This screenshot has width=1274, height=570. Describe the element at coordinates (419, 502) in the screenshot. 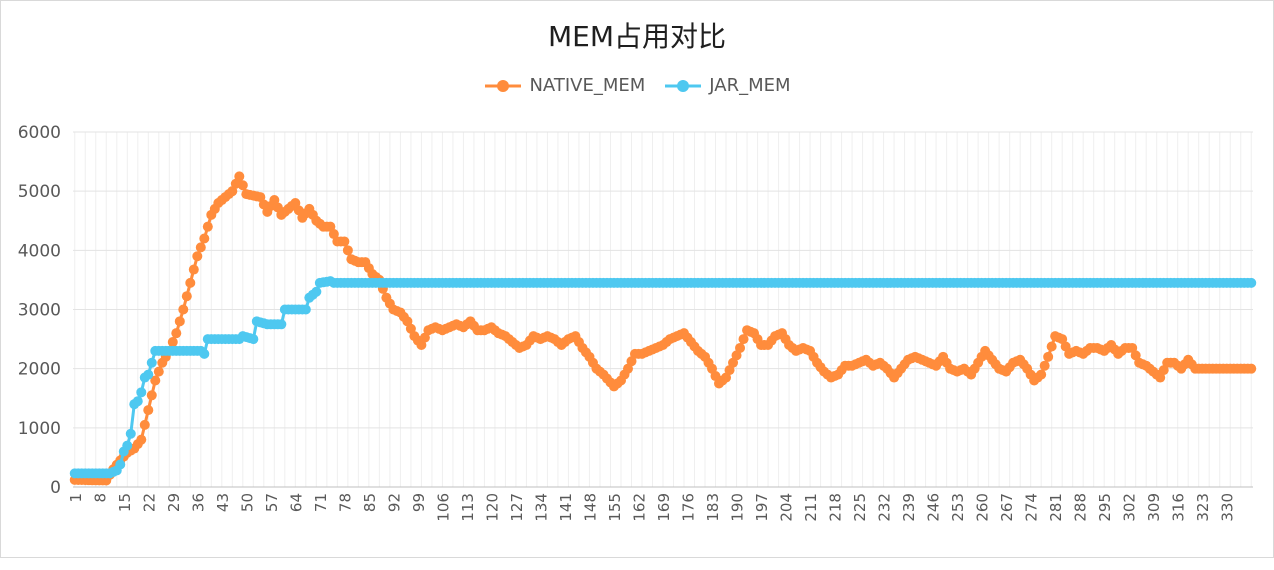

I see `x-tick-label: 99` at that location.